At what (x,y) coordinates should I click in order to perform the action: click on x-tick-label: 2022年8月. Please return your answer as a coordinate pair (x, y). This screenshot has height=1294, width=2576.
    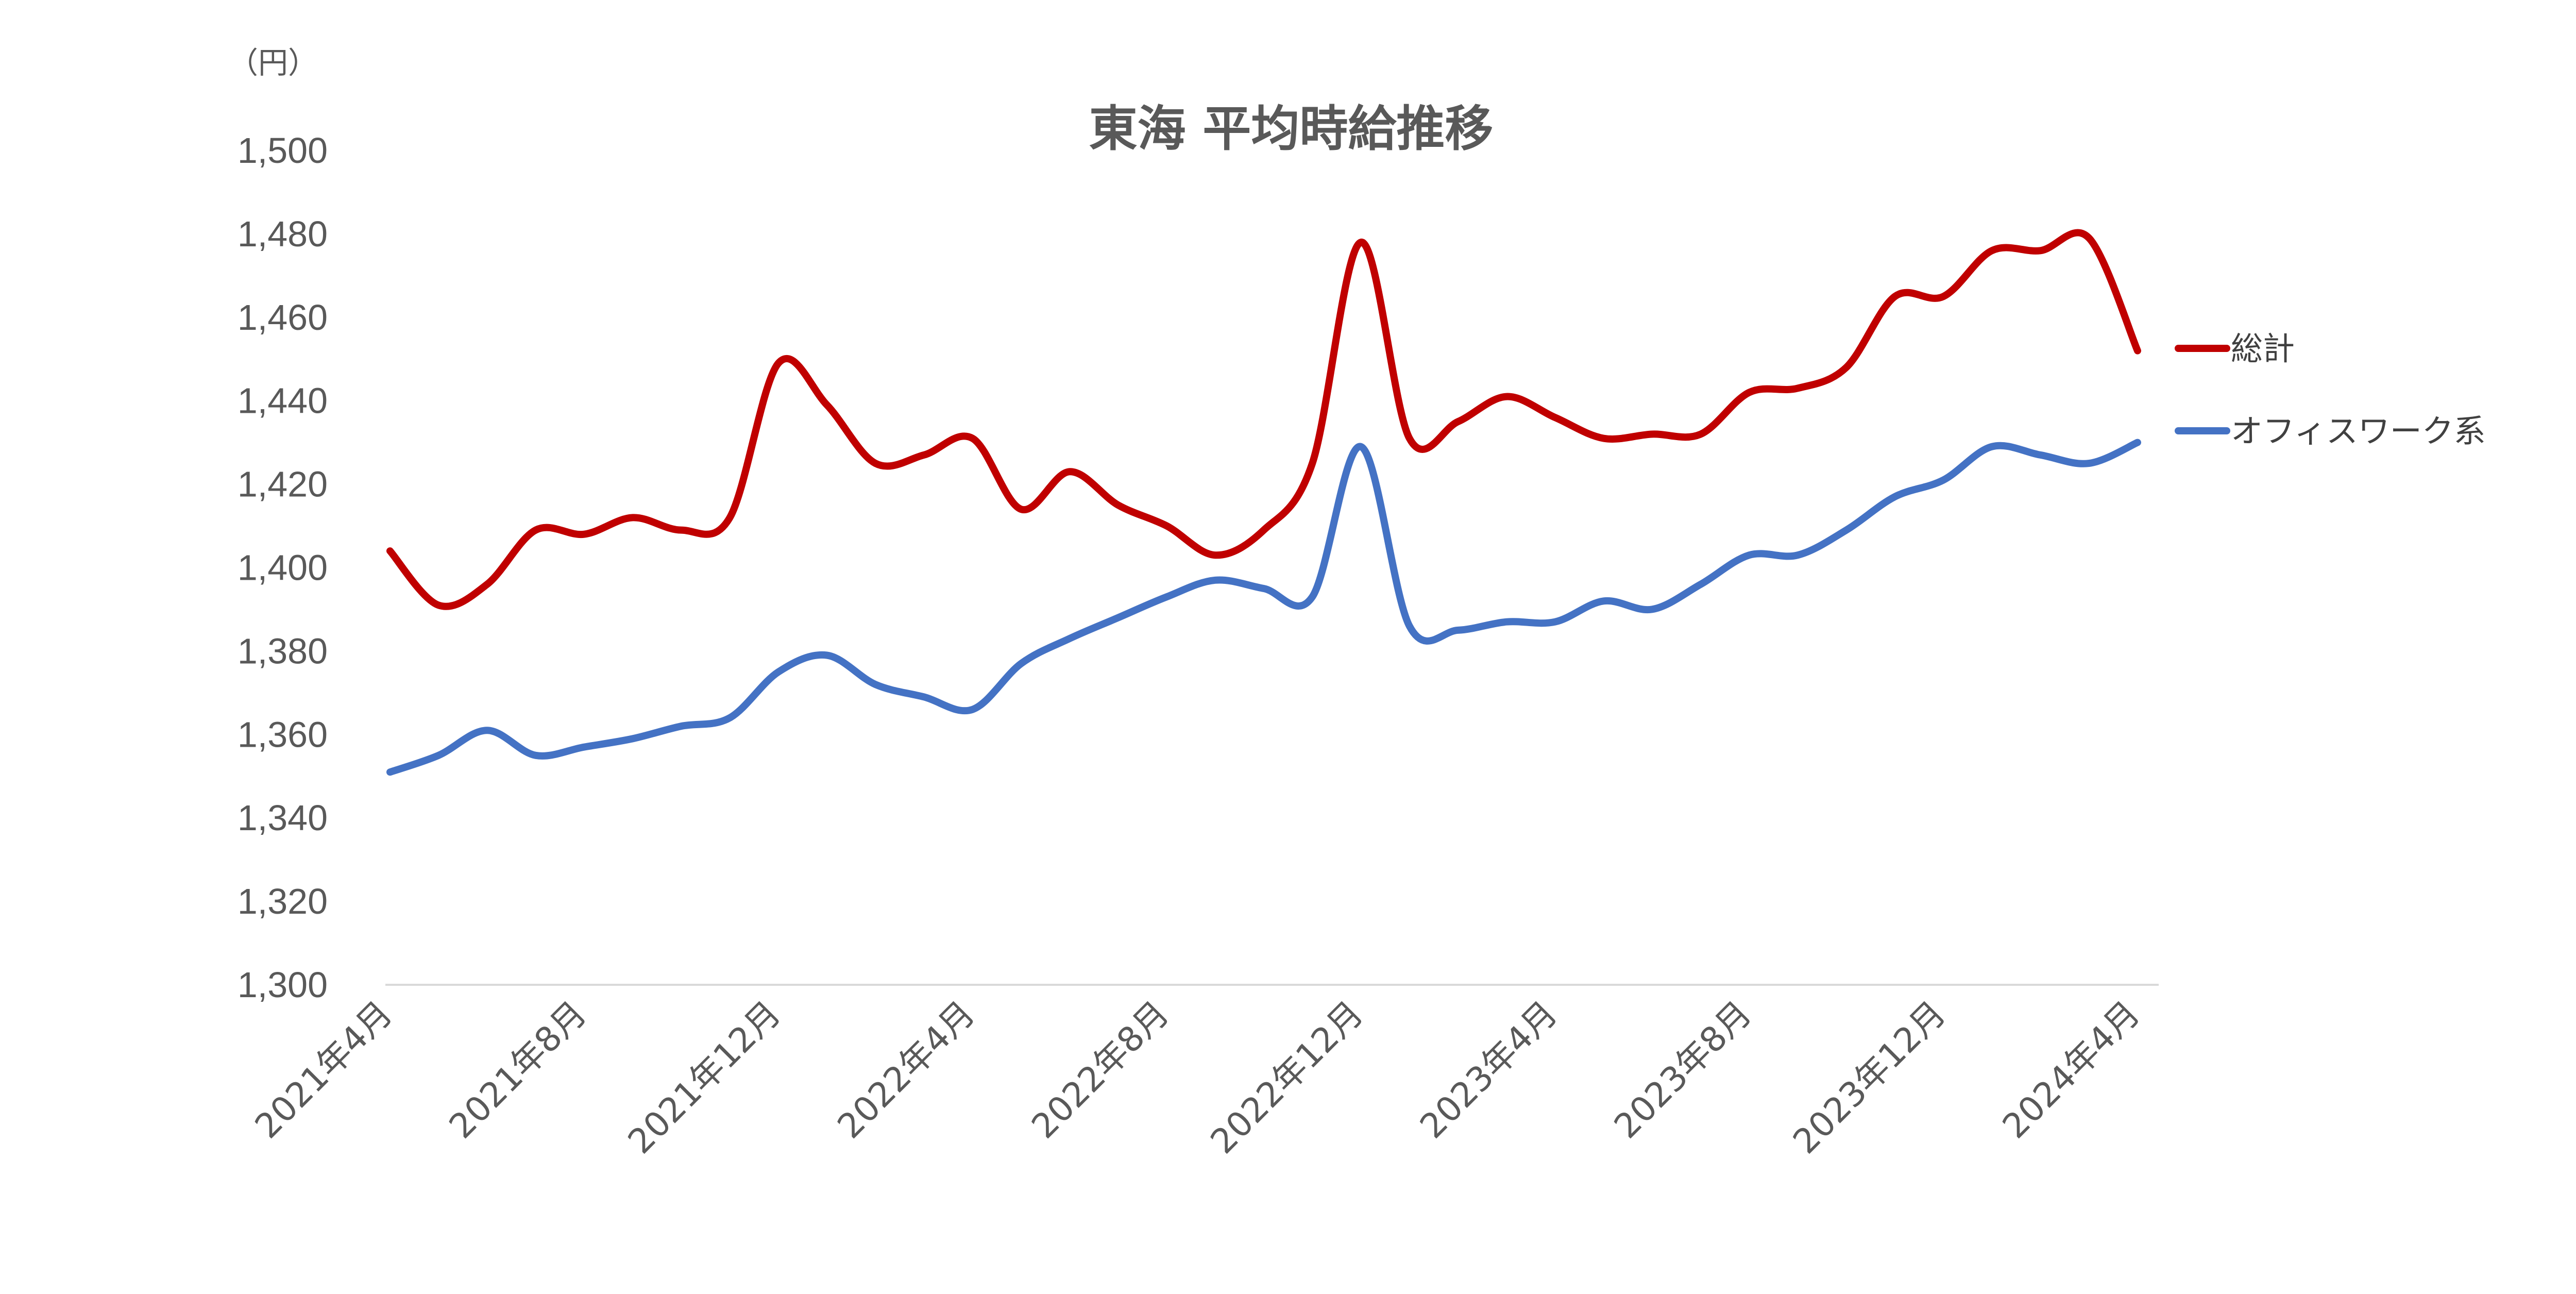
    Looking at the image, I should click on (1100, 1070).